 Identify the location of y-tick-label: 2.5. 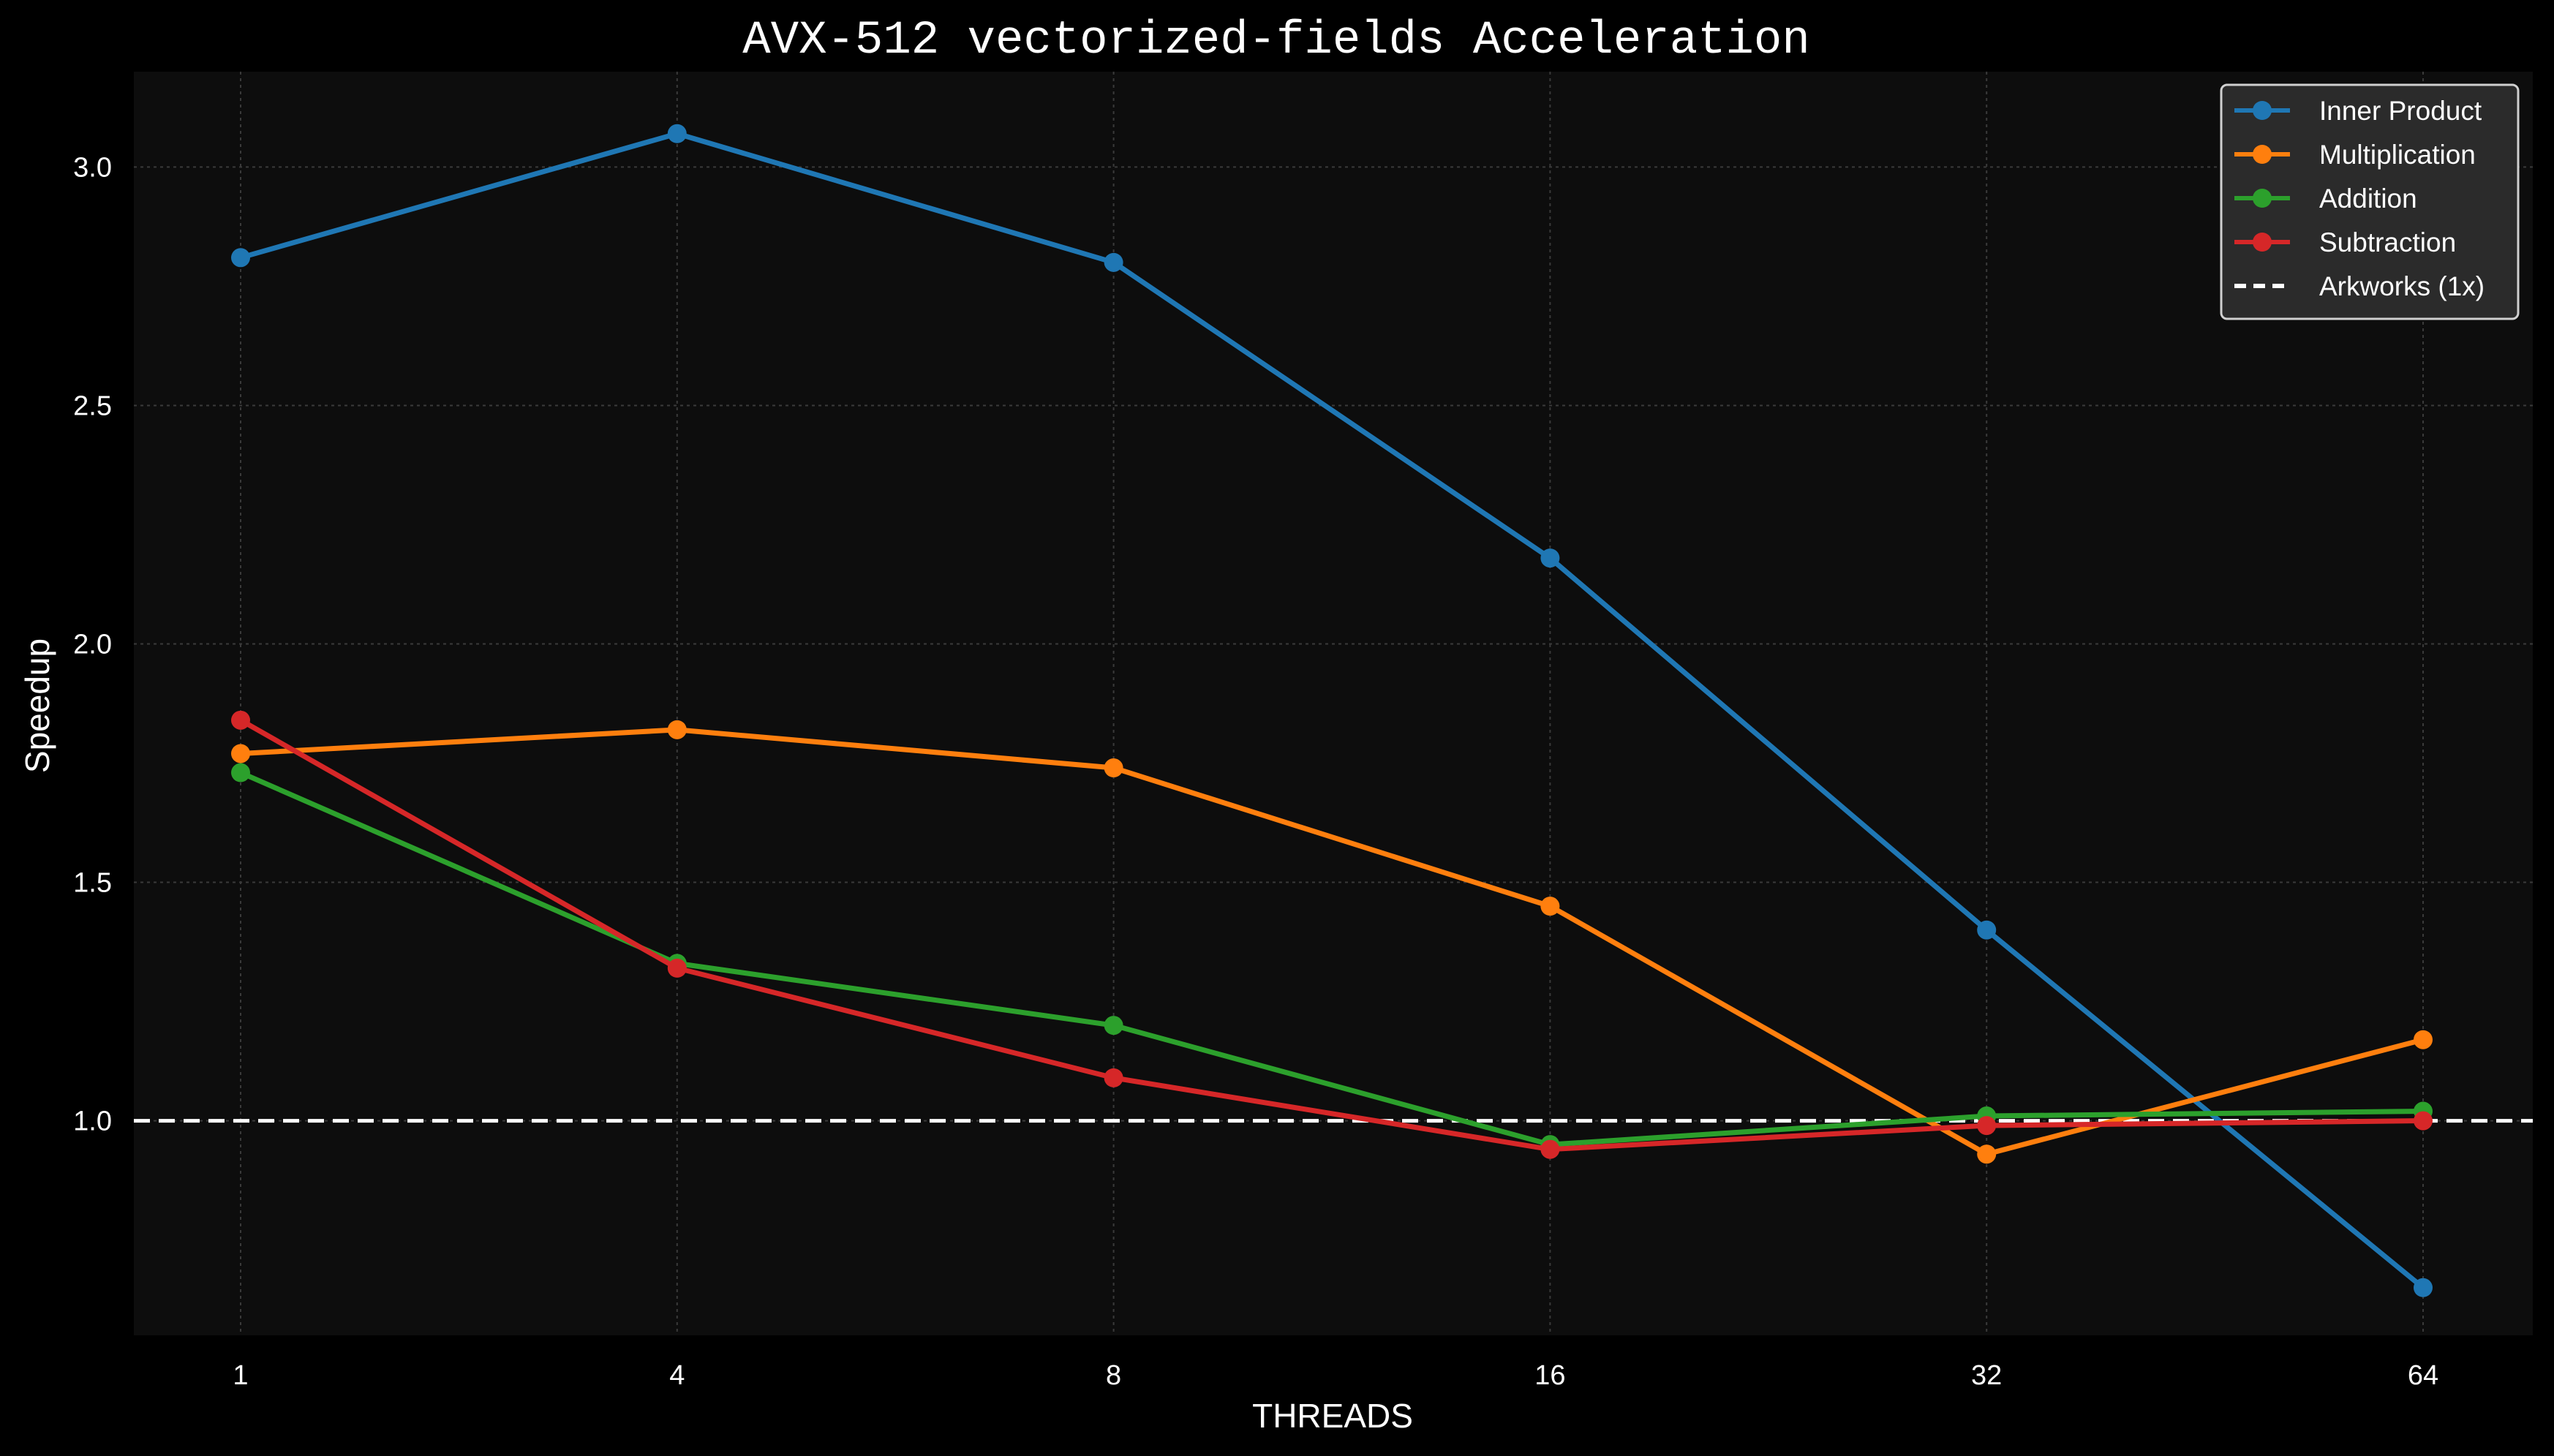
(92, 406).